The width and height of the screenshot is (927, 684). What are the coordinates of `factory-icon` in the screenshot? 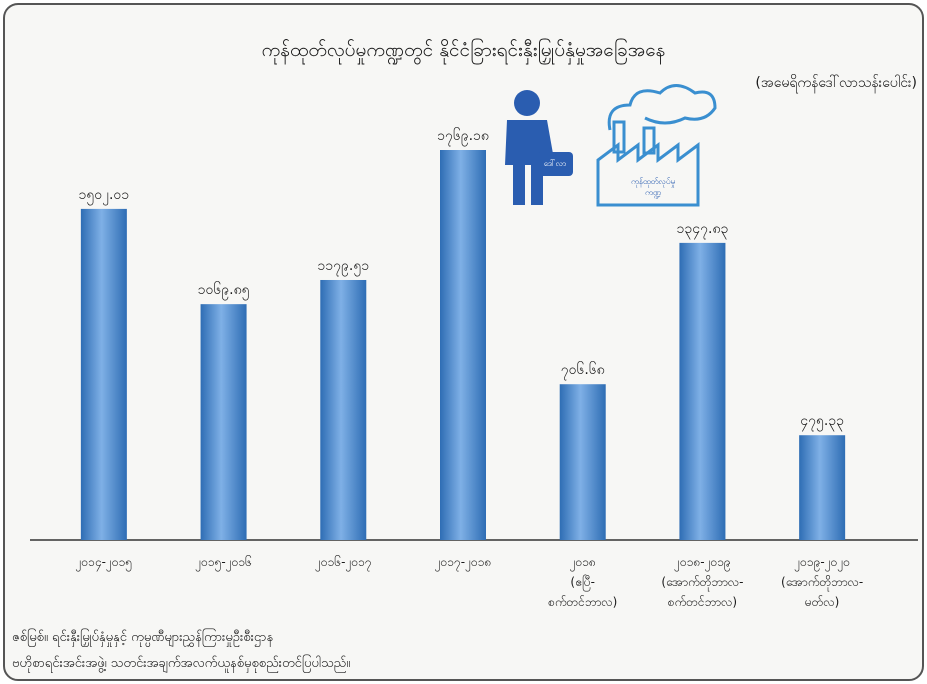 It's located at (656, 145).